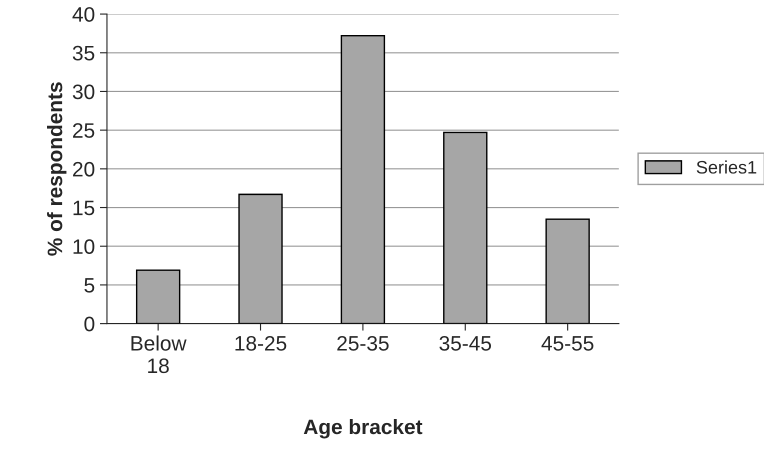  What do you see at coordinates (83, 130) in the screenshot?
I see `y-tick-label: 25` at bounding box center [83, 130].